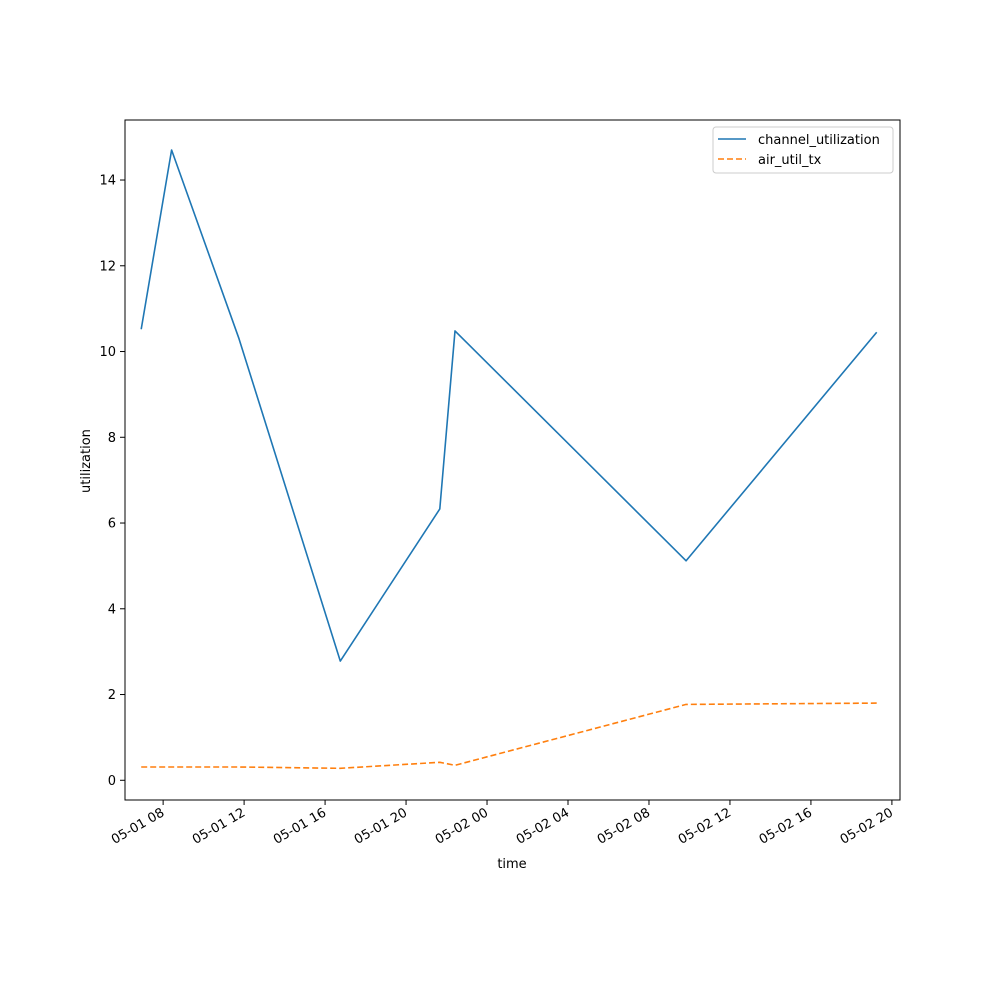 This screenshot has width=1000, height=1000. What do you see at coordinates (509, 736) in the screenshot?
I see `series-line-air-util-tx` at bounding box center [509, 736].